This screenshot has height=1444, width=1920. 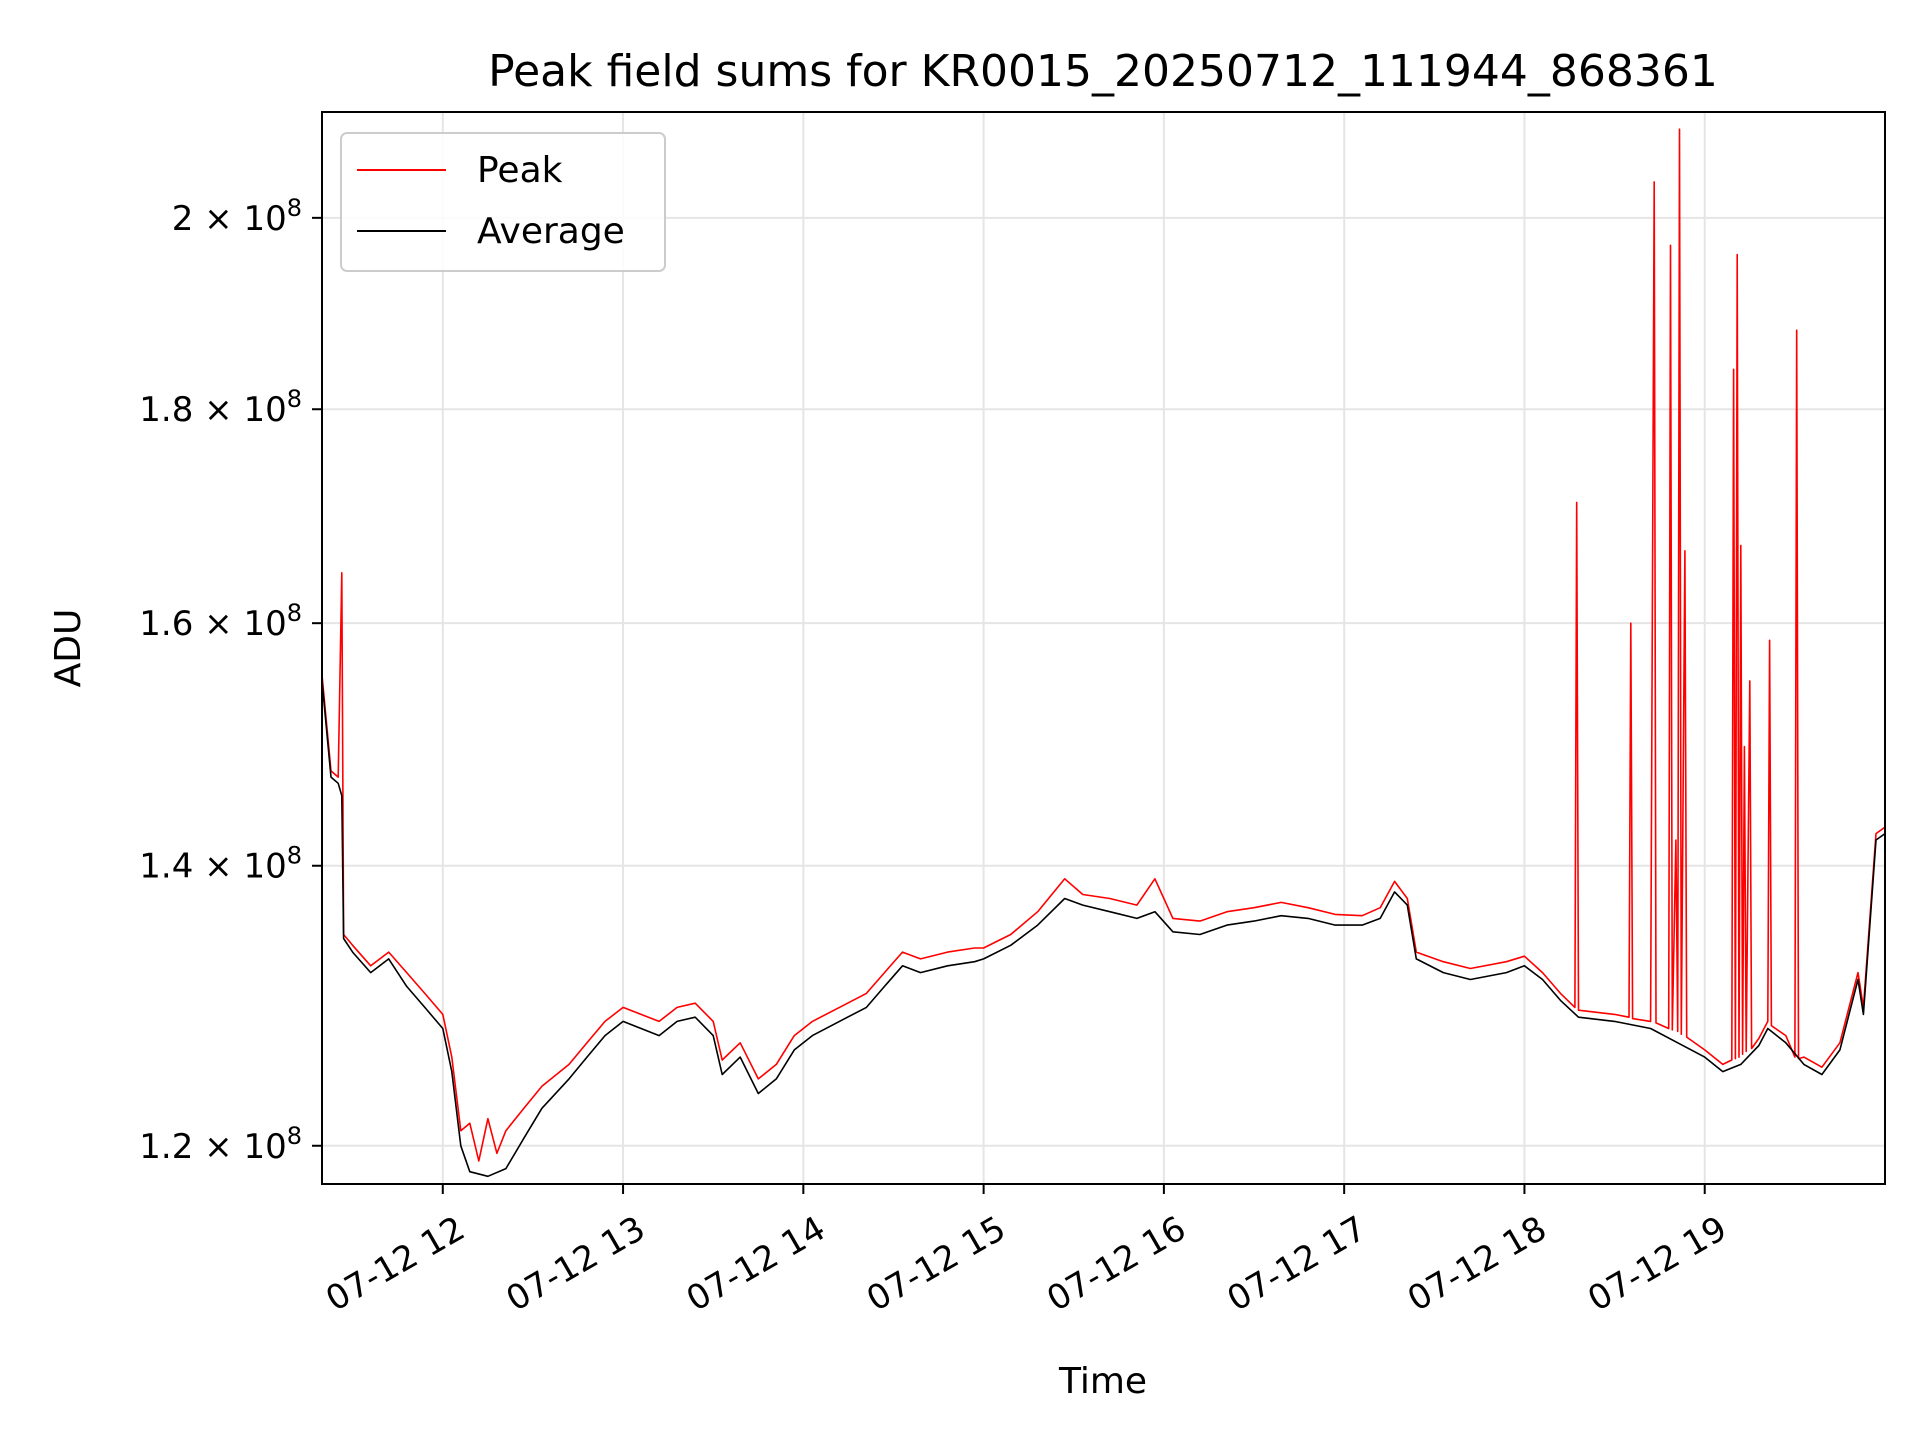 I want to click on y-tick-label: 1.8 × 108, so click(x=220, y=407).